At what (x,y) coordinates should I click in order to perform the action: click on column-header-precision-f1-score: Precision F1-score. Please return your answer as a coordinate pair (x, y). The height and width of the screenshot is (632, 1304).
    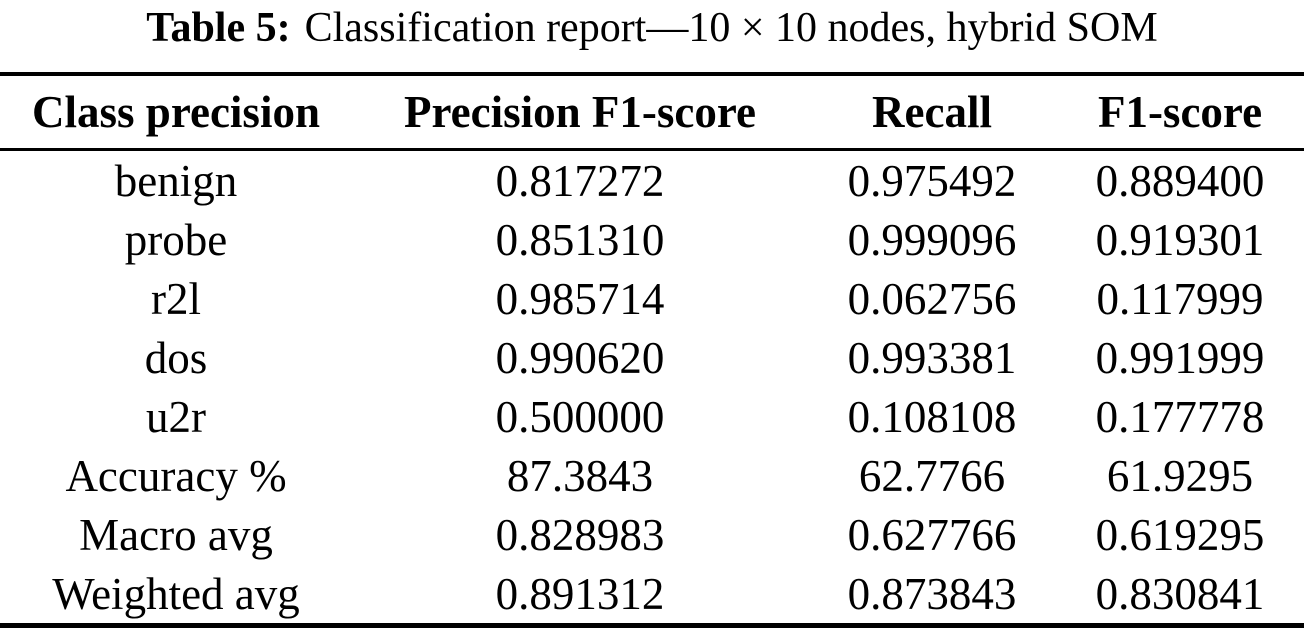
    Looking at the image, I should click on (580, 112).